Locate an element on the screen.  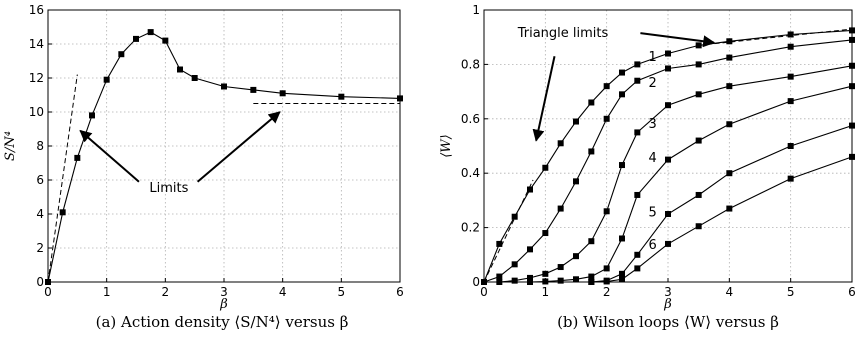
limits-arrow-left is located at coordinates (109, 156).